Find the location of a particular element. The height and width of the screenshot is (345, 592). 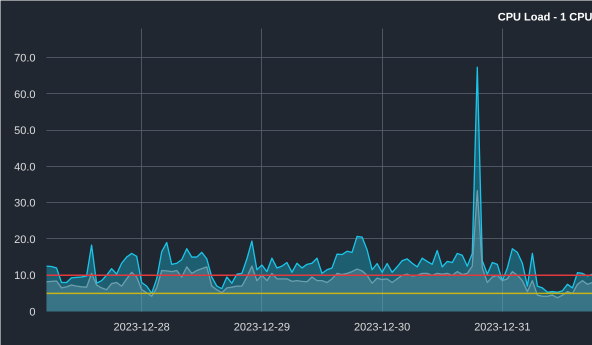

y-tick-label: 10.0 is located at coordinates (25, 276).